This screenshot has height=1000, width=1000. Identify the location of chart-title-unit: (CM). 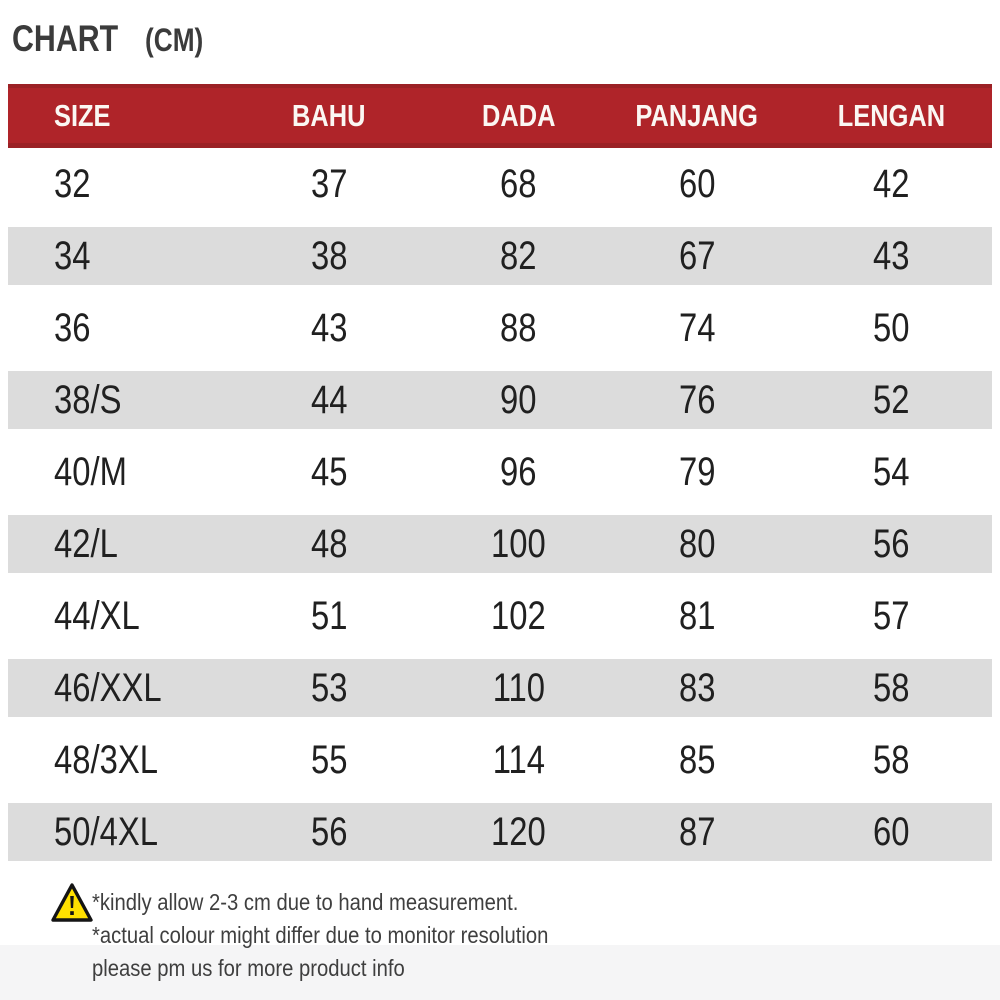
(174, 40).